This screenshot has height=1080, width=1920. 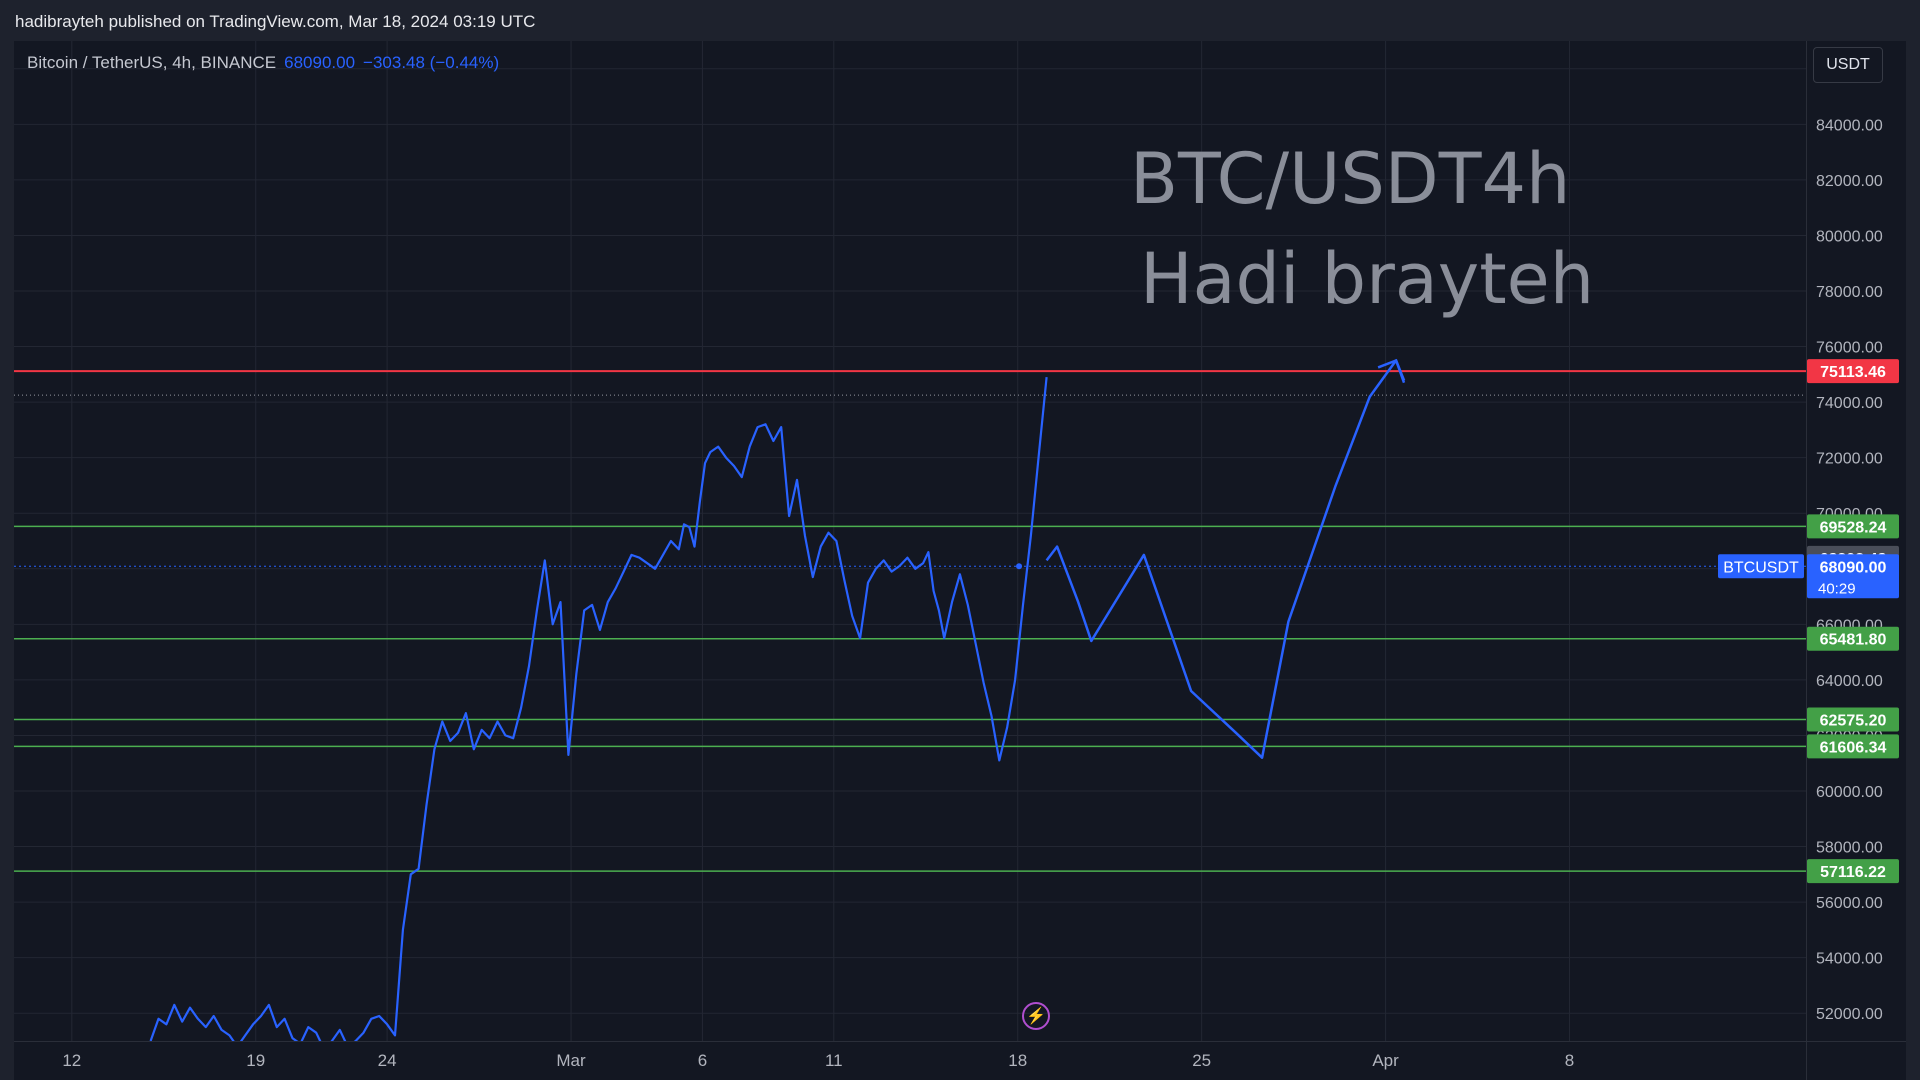 I want to click on support-price-tag: 69528.24, so click(x=1853, y=527).